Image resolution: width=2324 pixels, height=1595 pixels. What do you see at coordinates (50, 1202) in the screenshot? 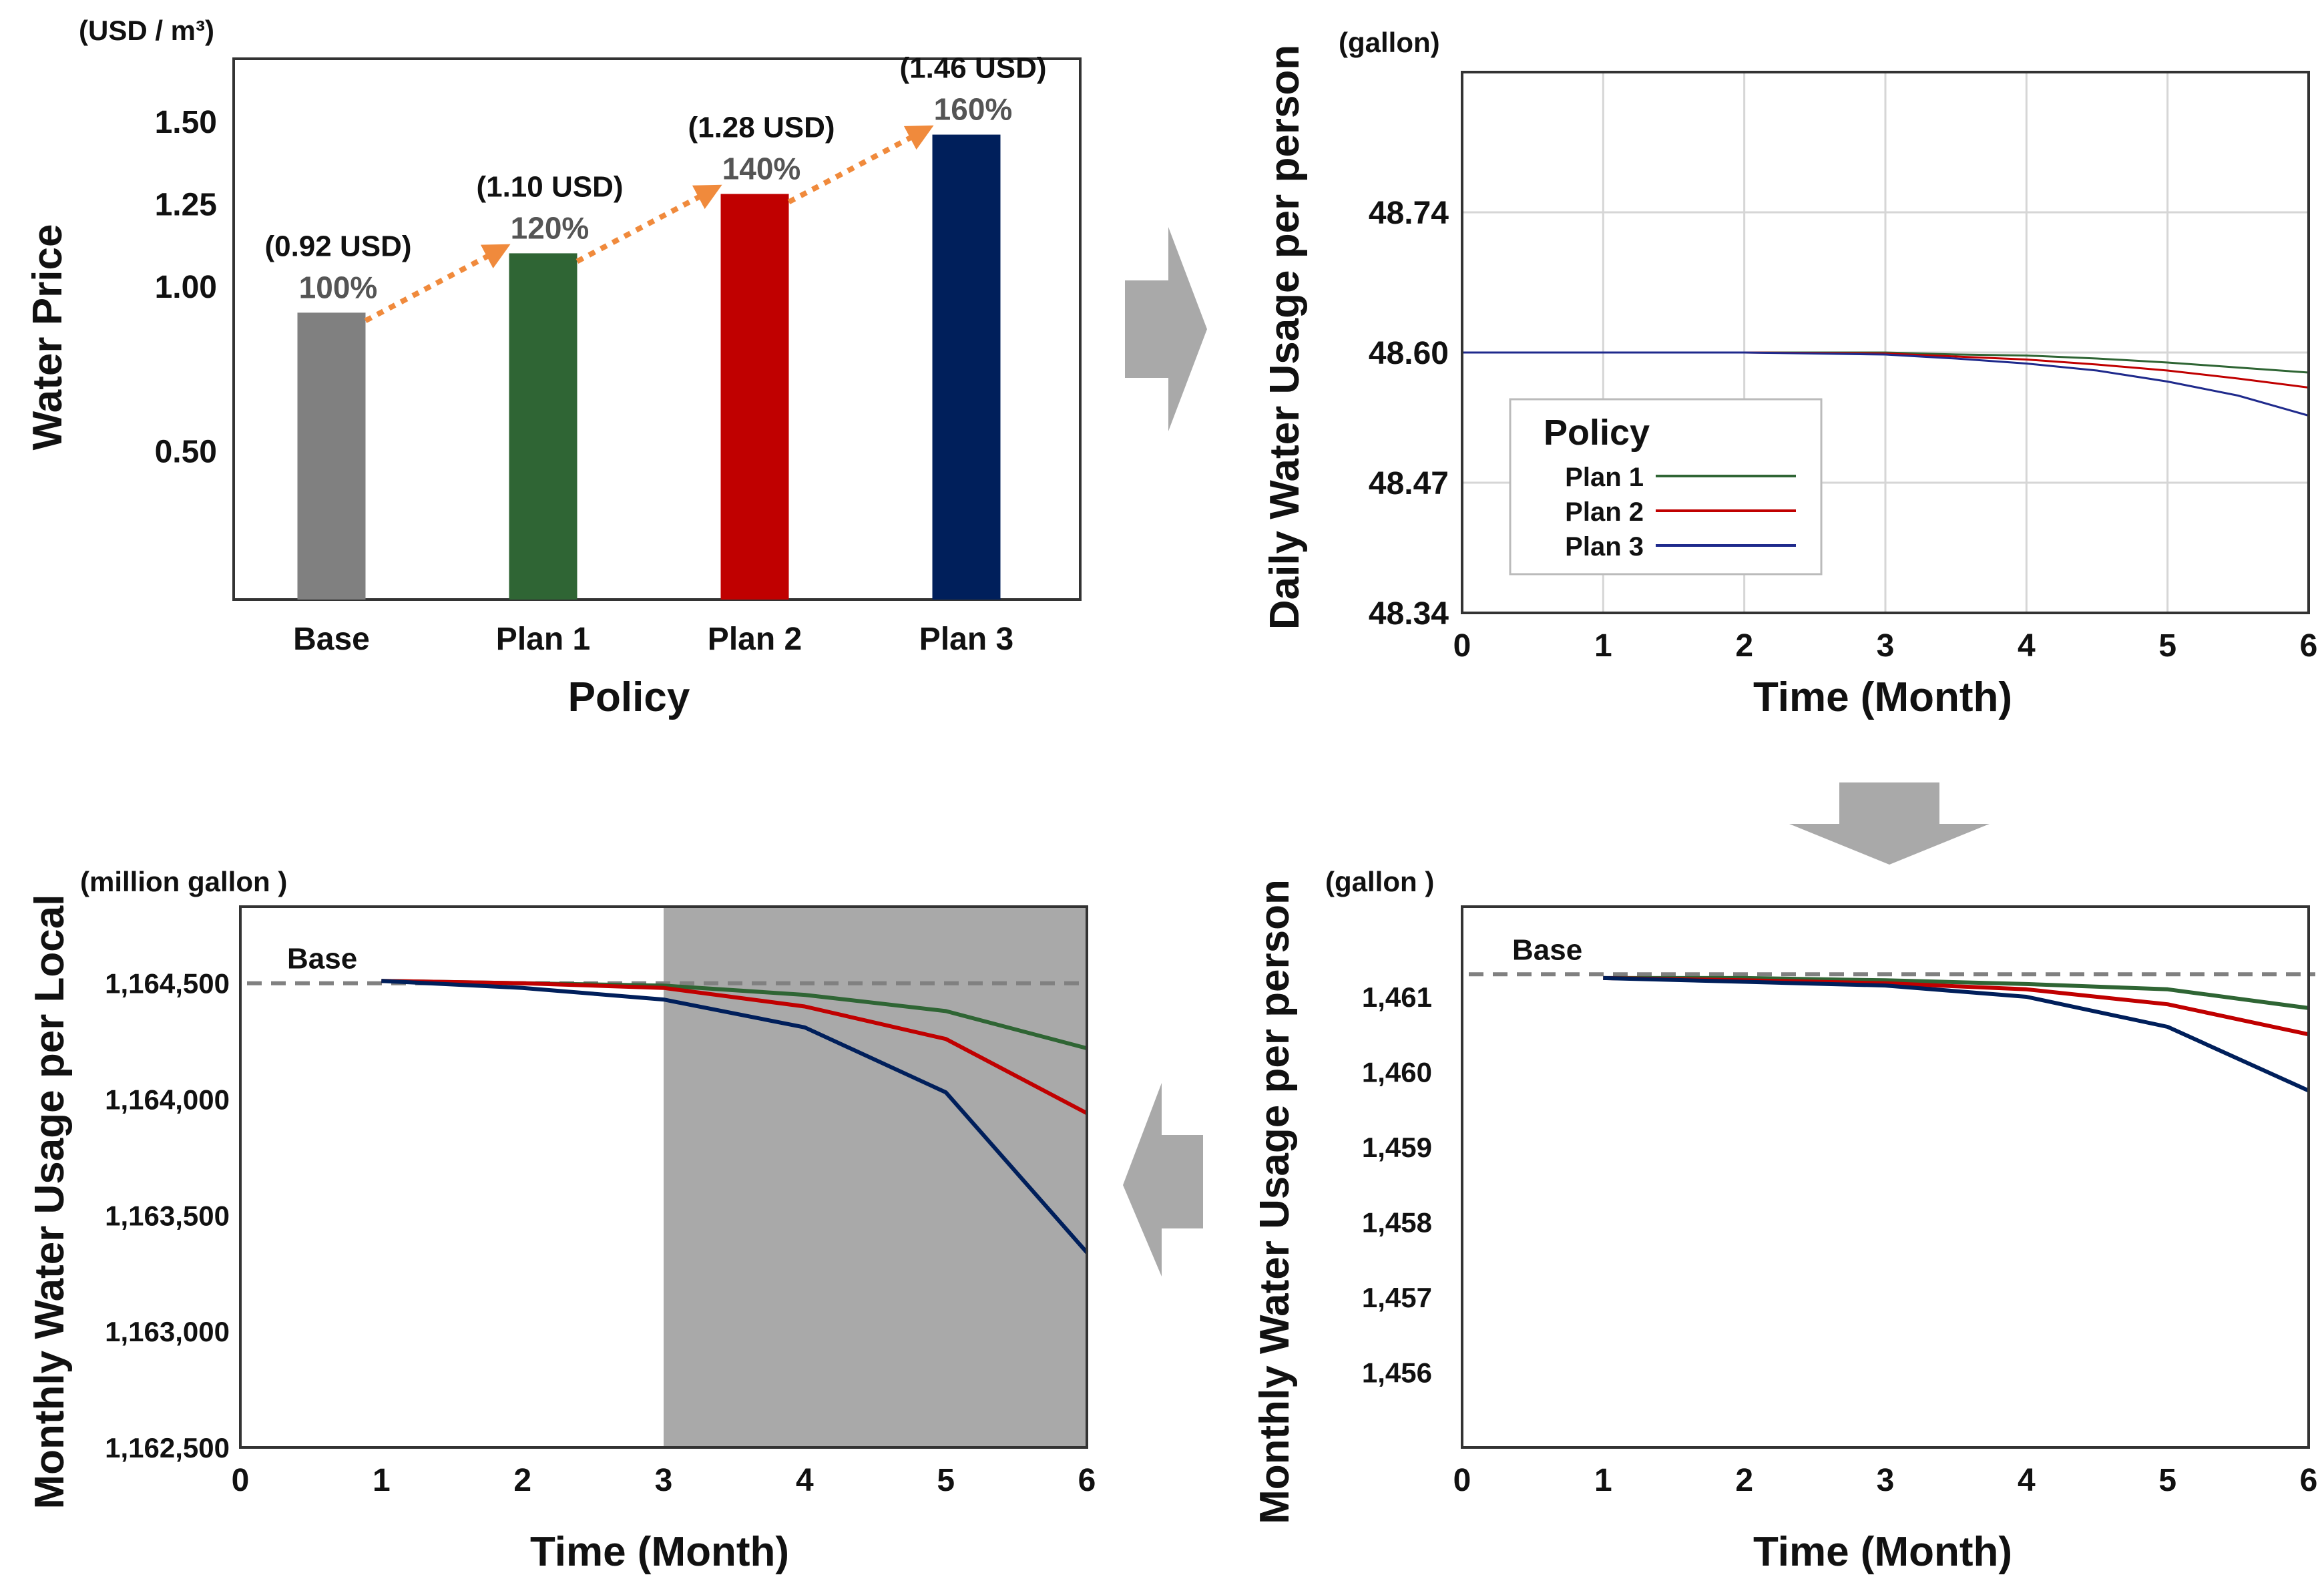
I see `local-y-axis-title: Monthly Water Usage per Local` at bounding box center [50, 1202].